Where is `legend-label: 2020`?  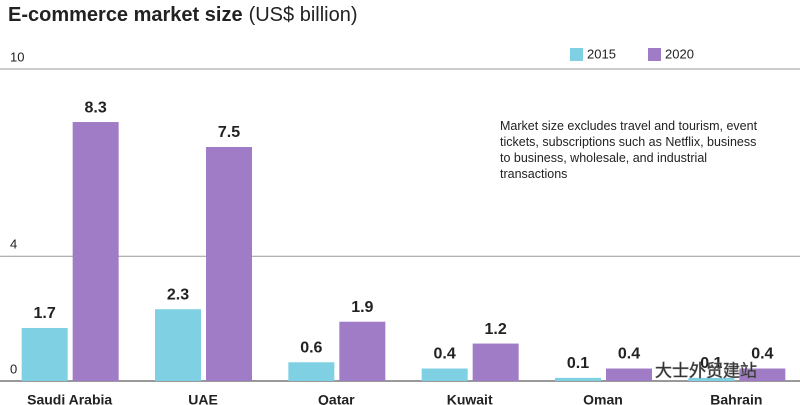
legend-label: 2020 is located at coordinates (679, 53).